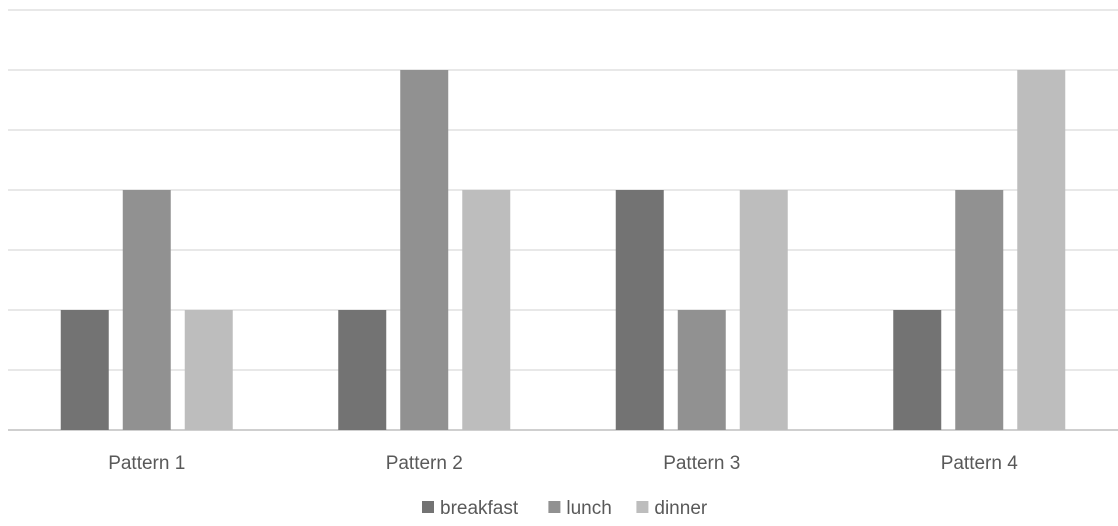 The width and height of the screenshot is (1118, 526). Describe the element at coordinates (980, 463) in the screenshot. I see `x-tick-label: Pattern 4` at that location.